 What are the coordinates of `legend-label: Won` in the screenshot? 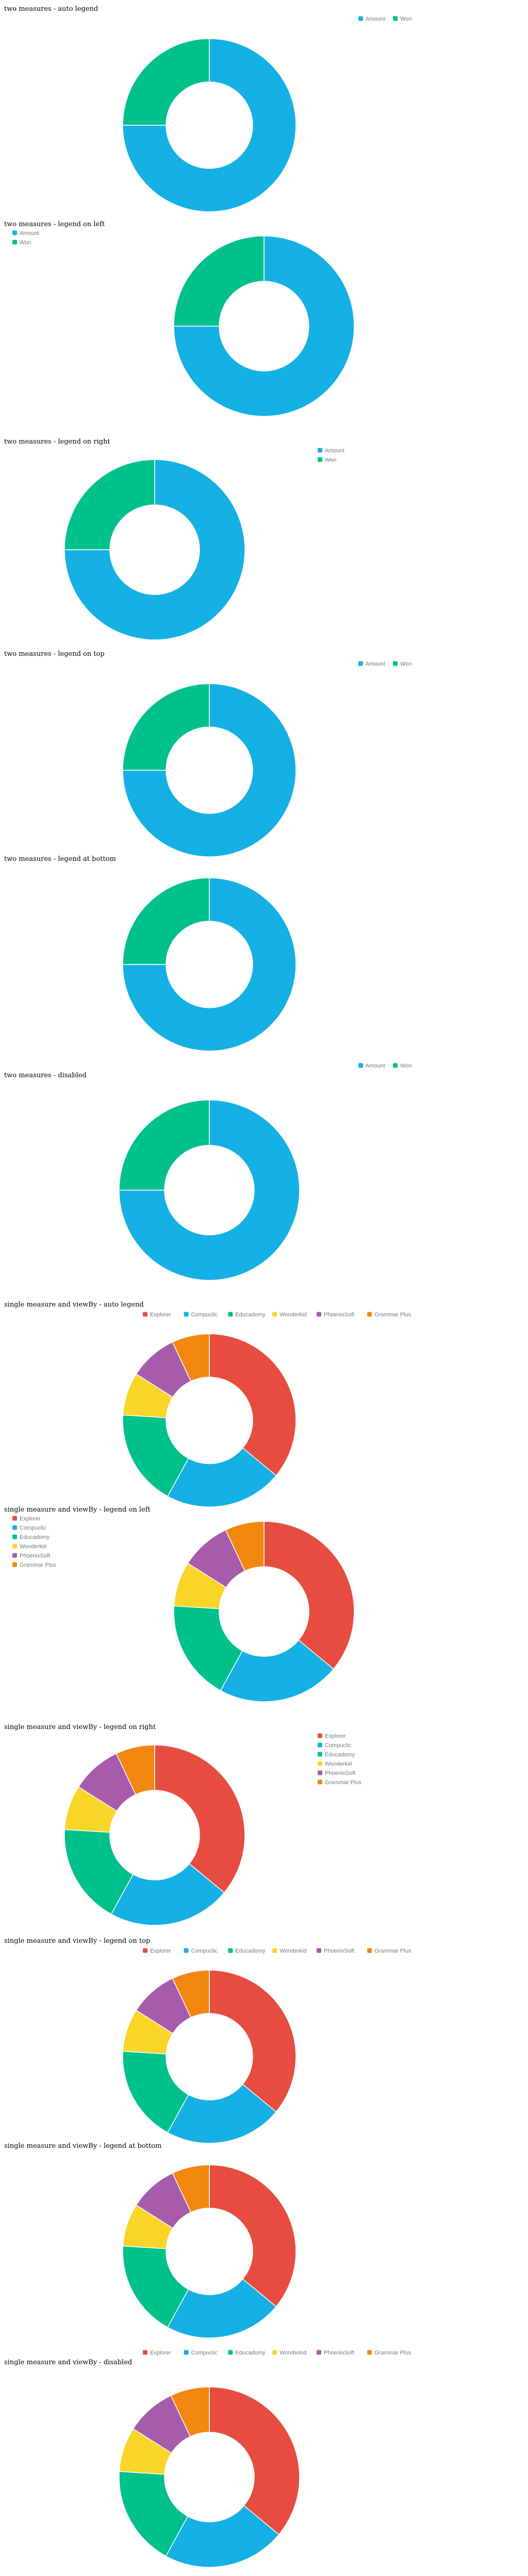 It's located at (25, 243).